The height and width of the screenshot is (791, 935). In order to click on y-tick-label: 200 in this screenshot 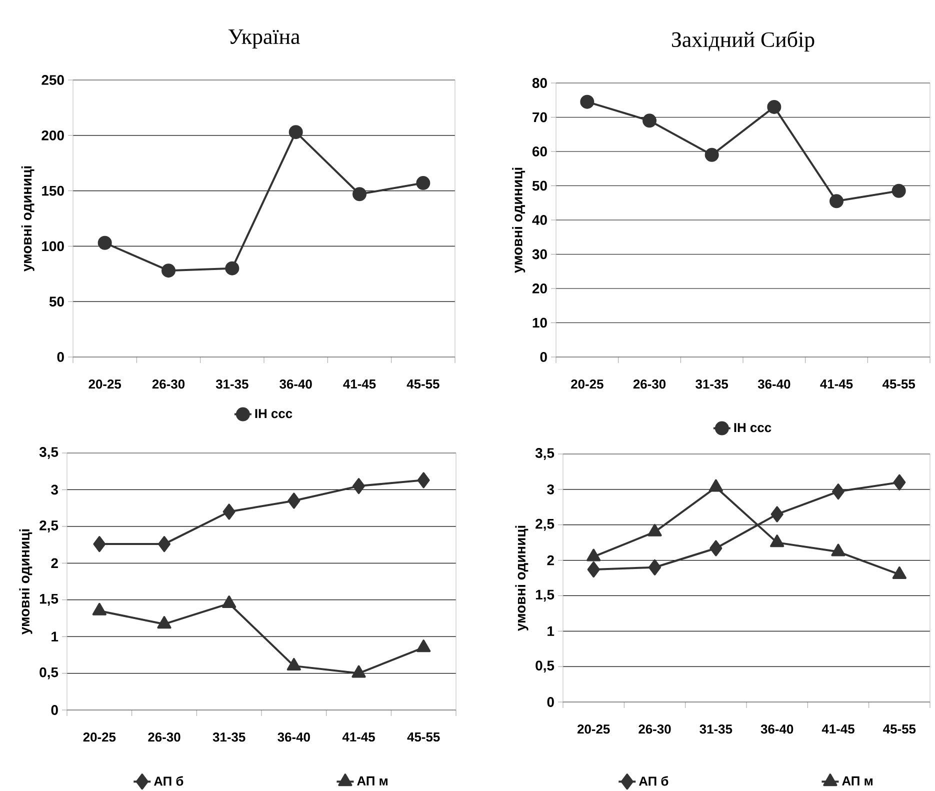, I will do `click(53, 135)`.